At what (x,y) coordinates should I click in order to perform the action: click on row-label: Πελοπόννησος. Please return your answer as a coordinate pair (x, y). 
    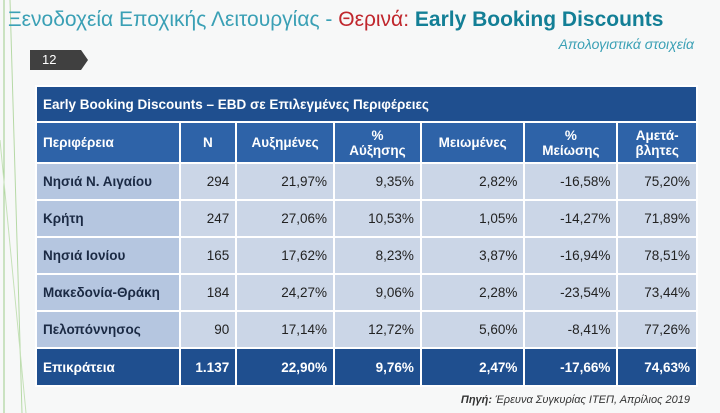
    Looking at the image, I should click on (108, 329).